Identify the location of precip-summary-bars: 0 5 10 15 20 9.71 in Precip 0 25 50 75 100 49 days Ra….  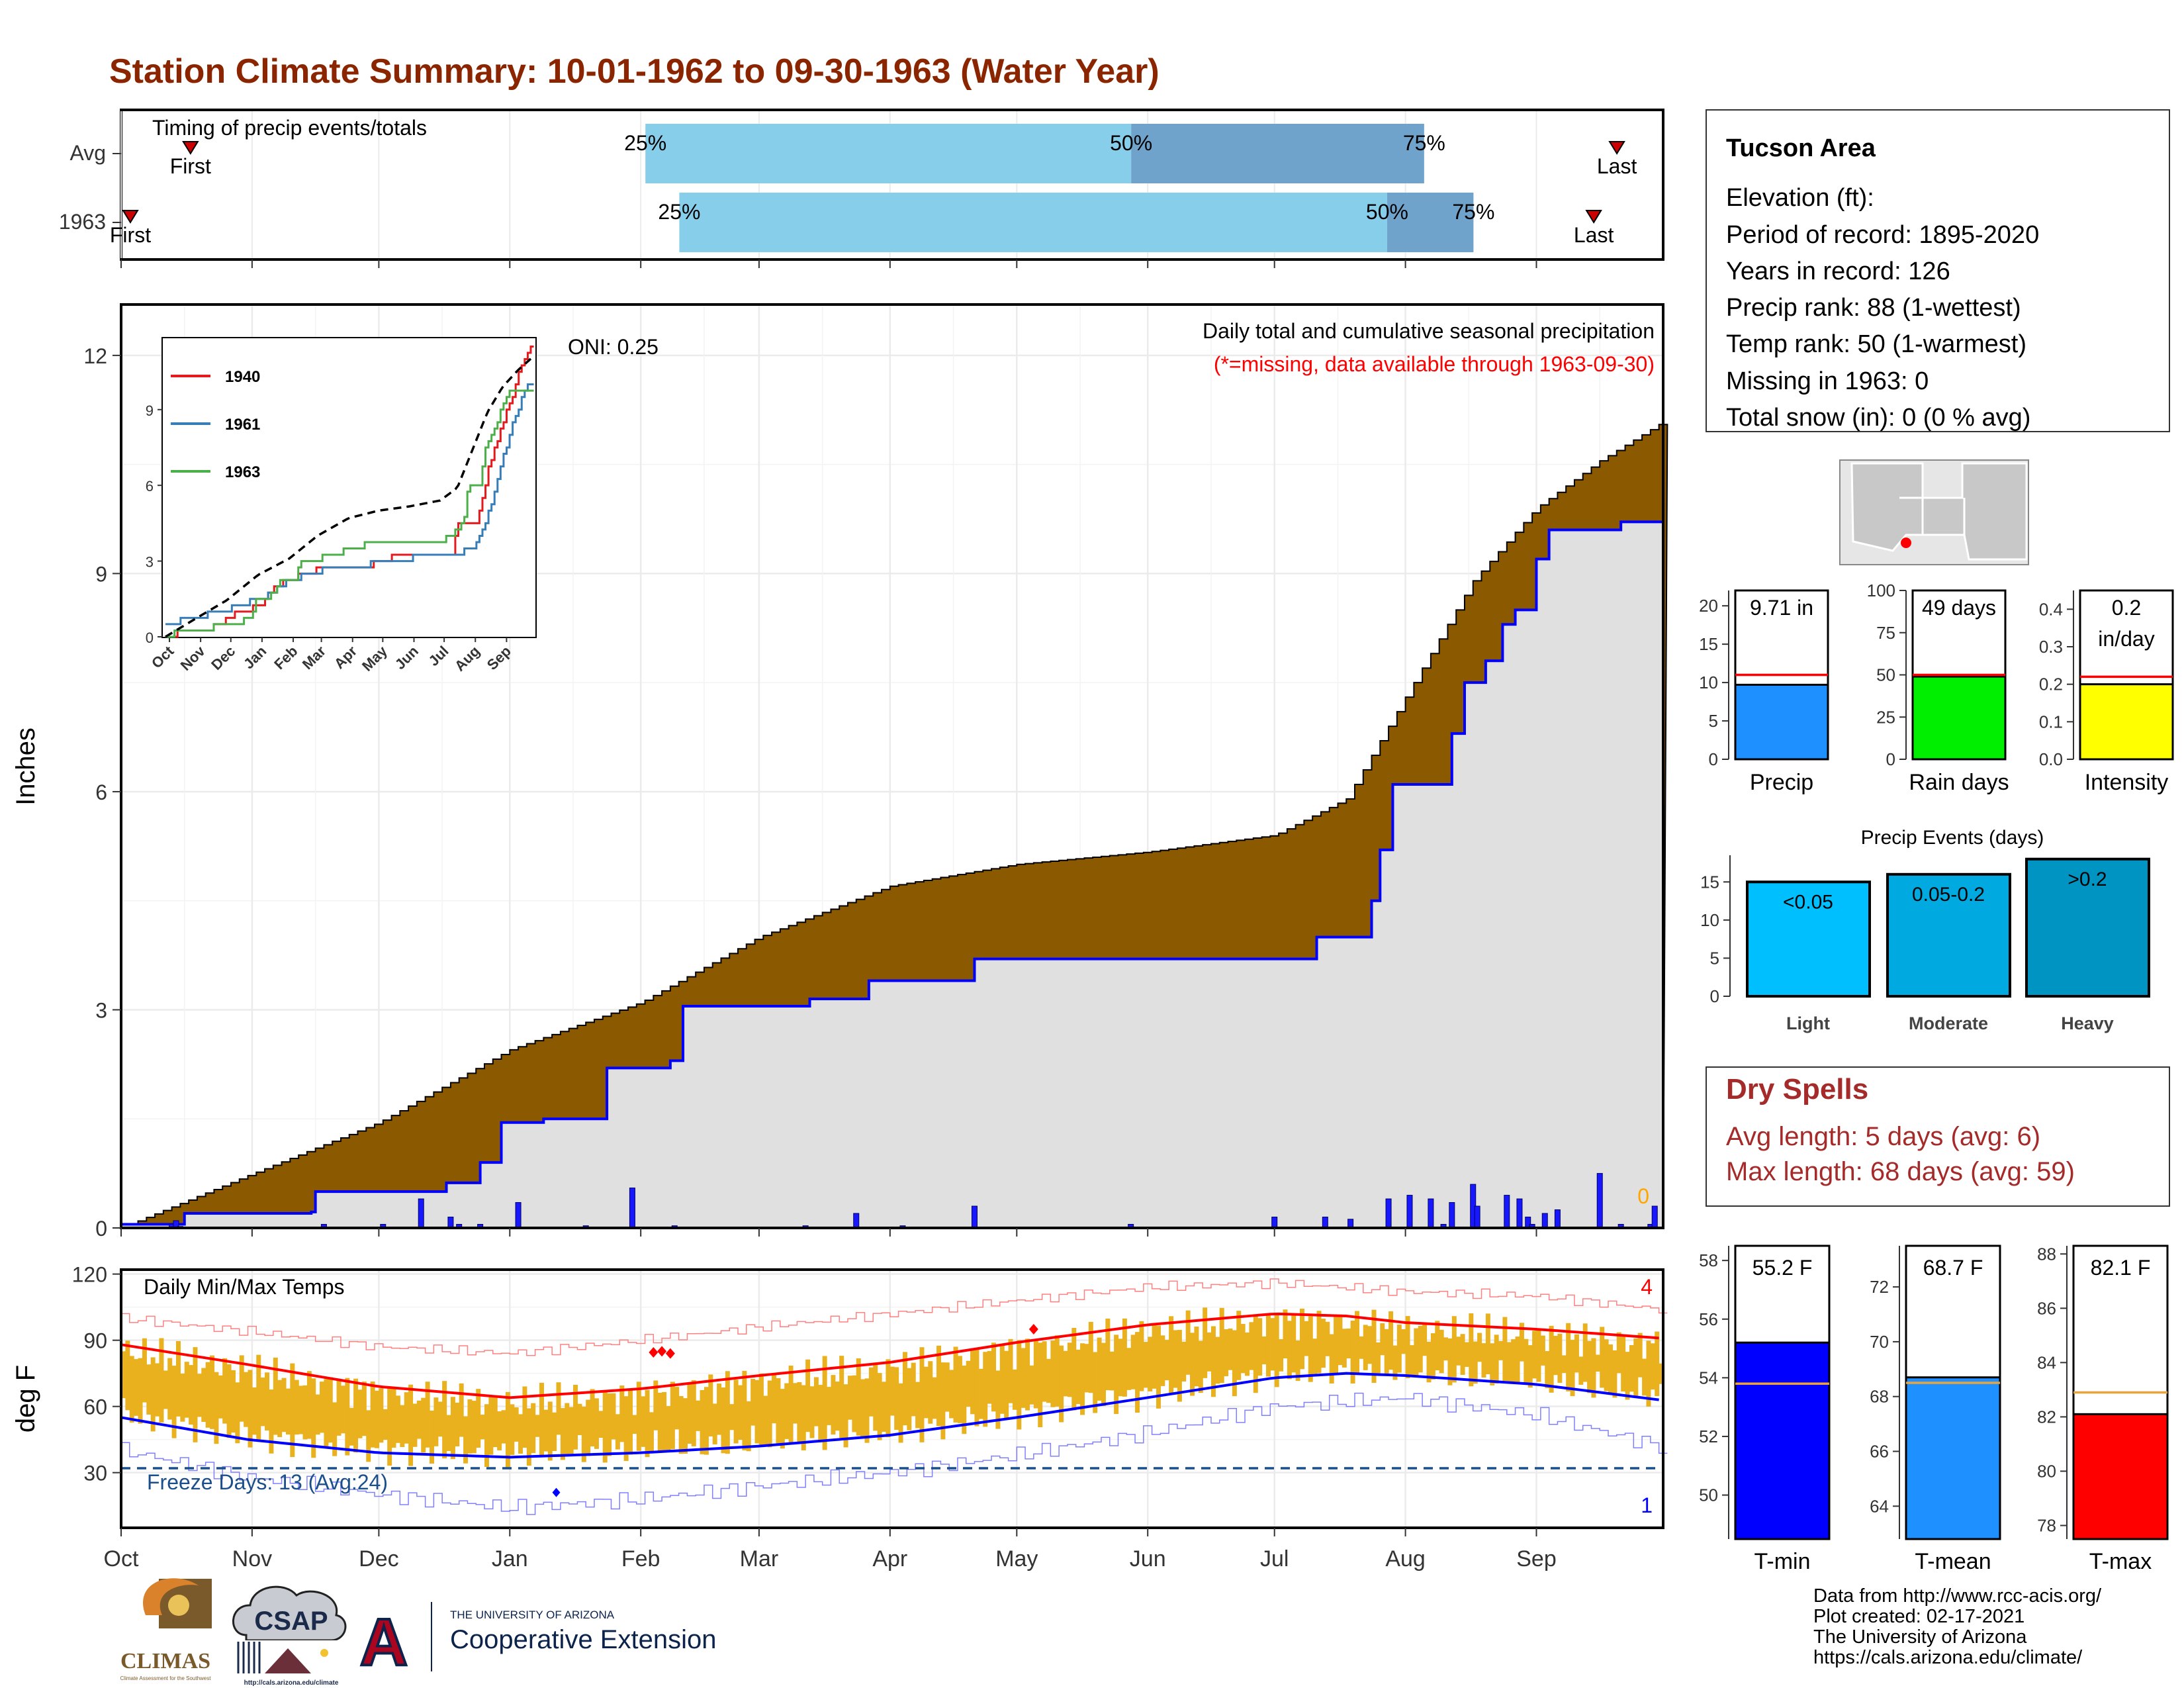
(1937, 688).